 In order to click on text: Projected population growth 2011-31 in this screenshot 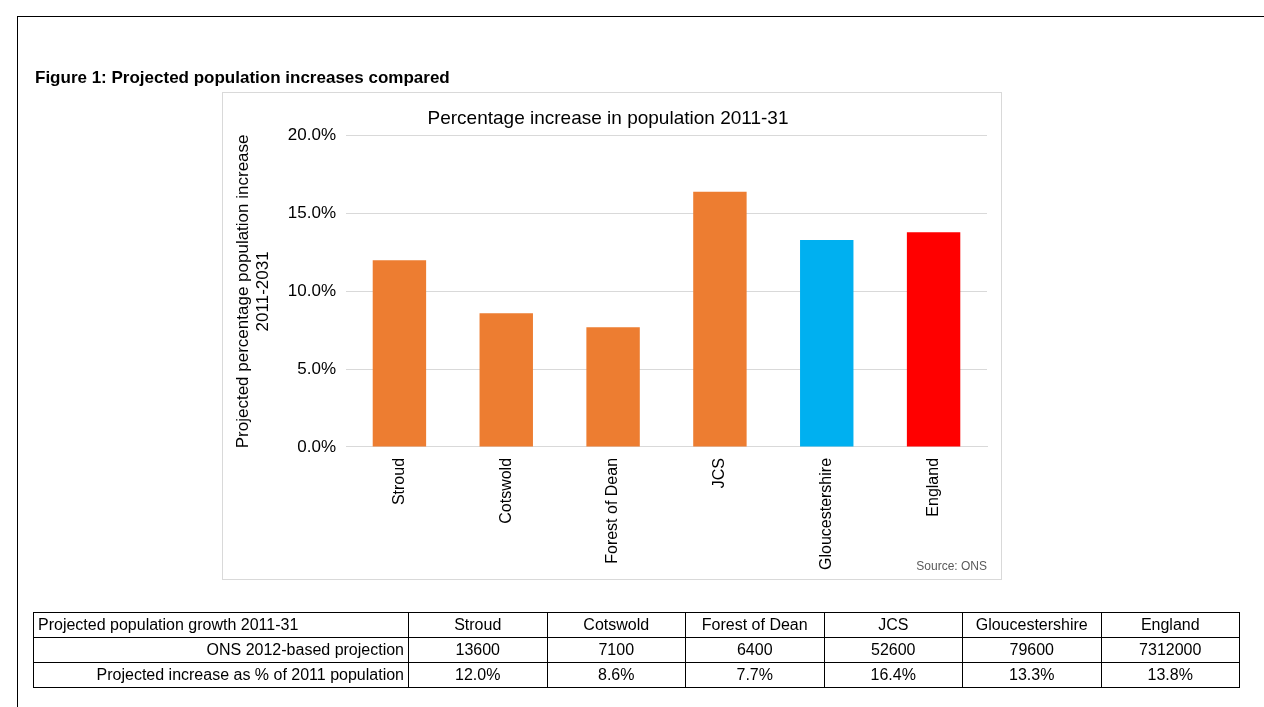, I will do `click(221, 625)`.